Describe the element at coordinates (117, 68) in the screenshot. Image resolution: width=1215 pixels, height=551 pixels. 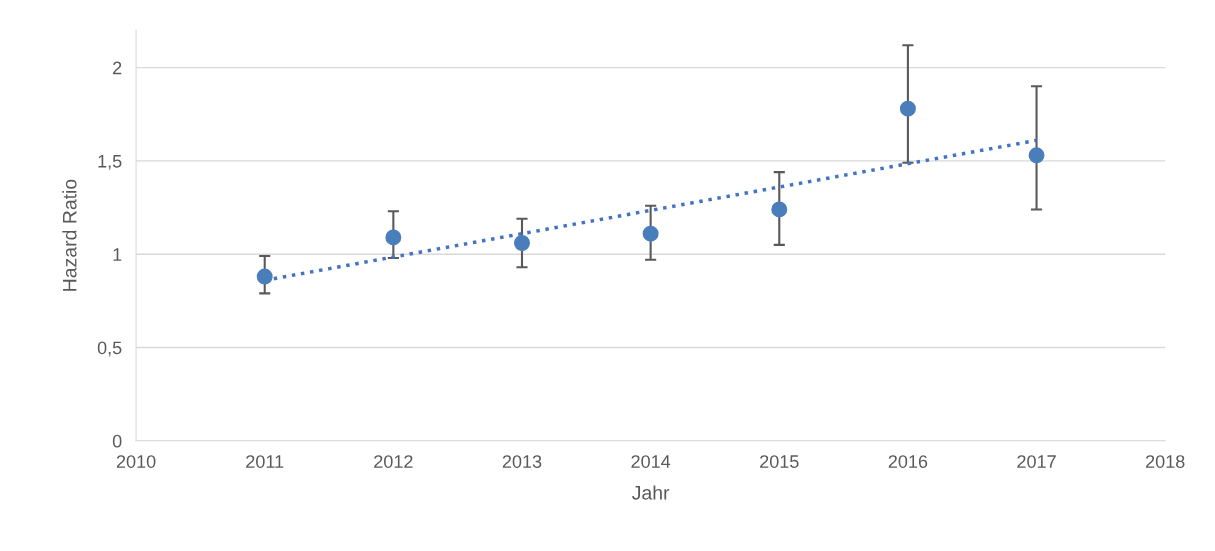
I see `y-tick-label: 2` at that location.